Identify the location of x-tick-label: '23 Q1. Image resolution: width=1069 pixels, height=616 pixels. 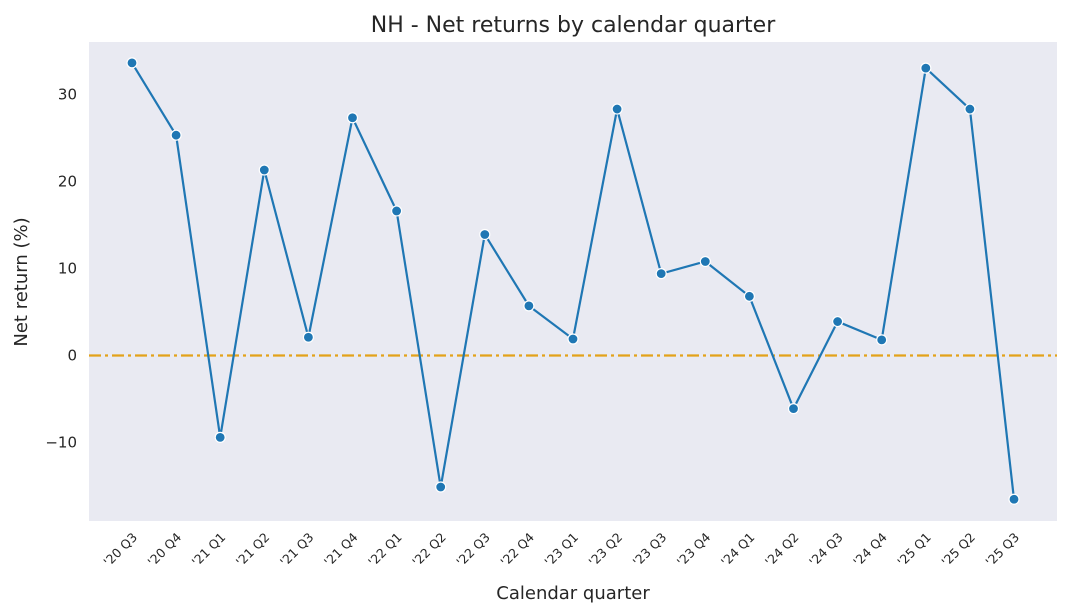
(561, 550).